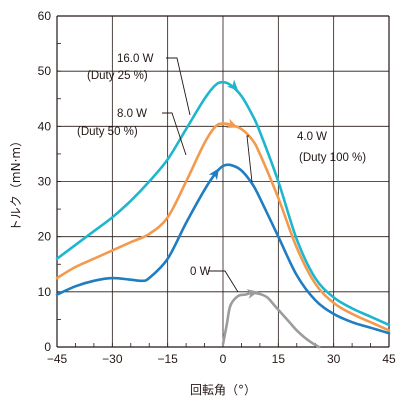 This screenshot has width=418, height=402. Describe the element at coordinates (45, 182) in the screenshot. I see `y-tick-label: 30` at that location.